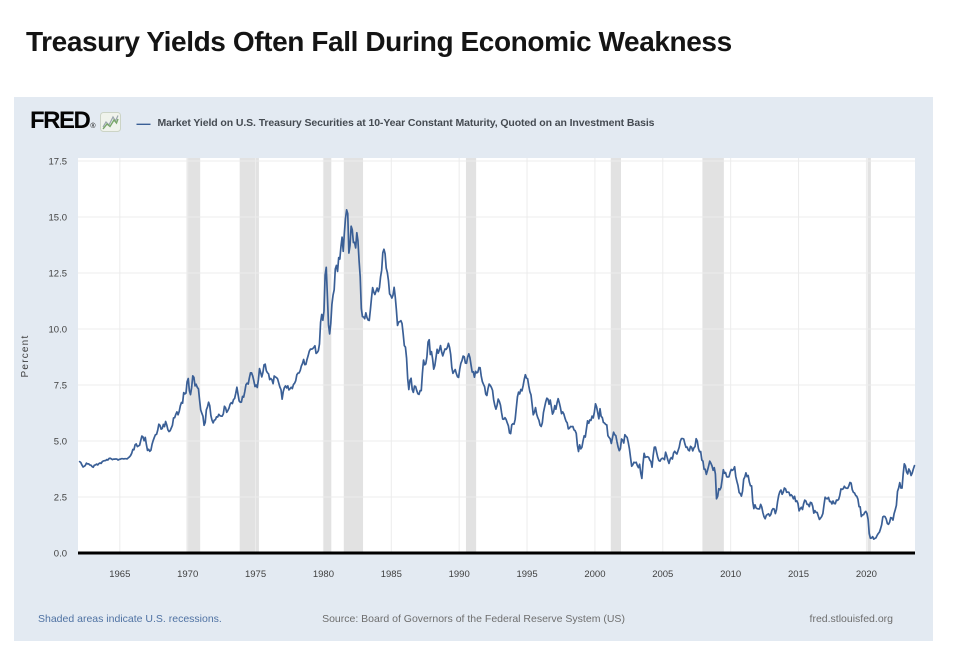 This screenshot has width=960, height=652. Describe the element at coordinates (851, 619) in the screenshot. I see `fred-site-link: fred.stlouisfed.org` at that location.